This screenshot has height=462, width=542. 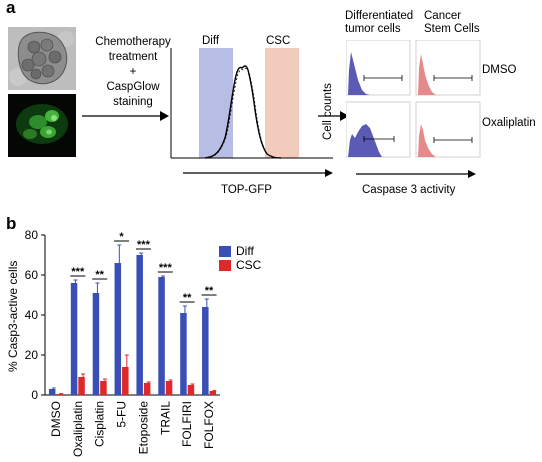 I want to click on x-tick-label: FOLFIRI, so click(x=187, y=424).